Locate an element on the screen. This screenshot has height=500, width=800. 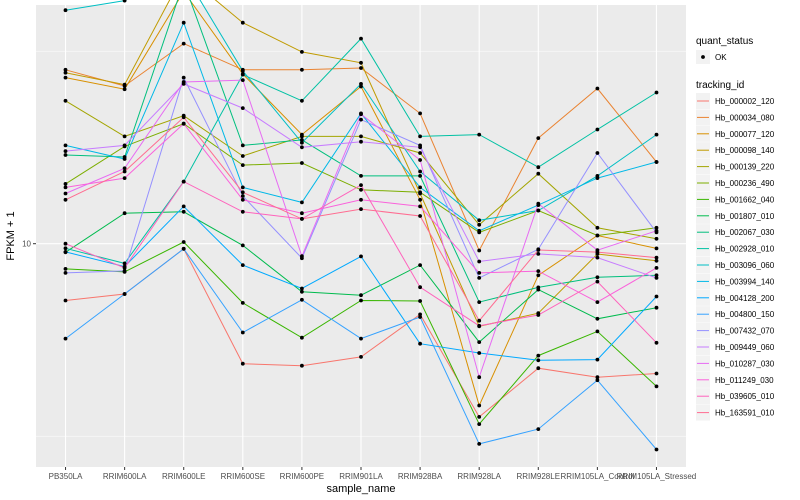
data-point-Hb_002928_010-RRIM901LA is located at coordinates (361, 38).